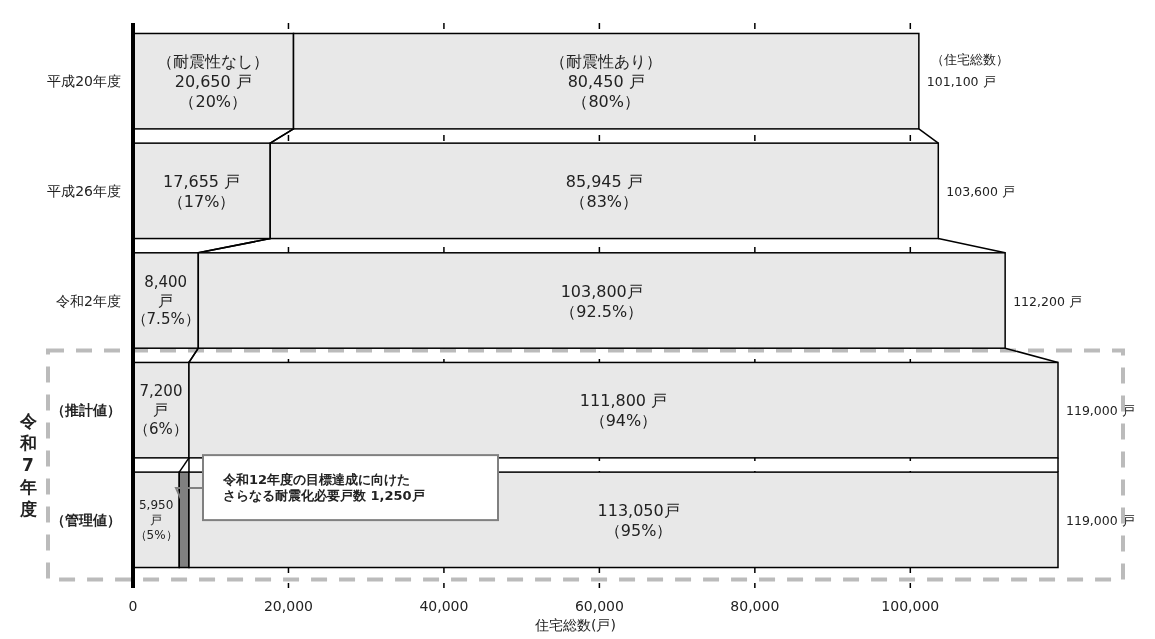  Describe the element at coordinates (86, 519) in the screenshot. I see `y-tick-label: （管理値）` at that location.